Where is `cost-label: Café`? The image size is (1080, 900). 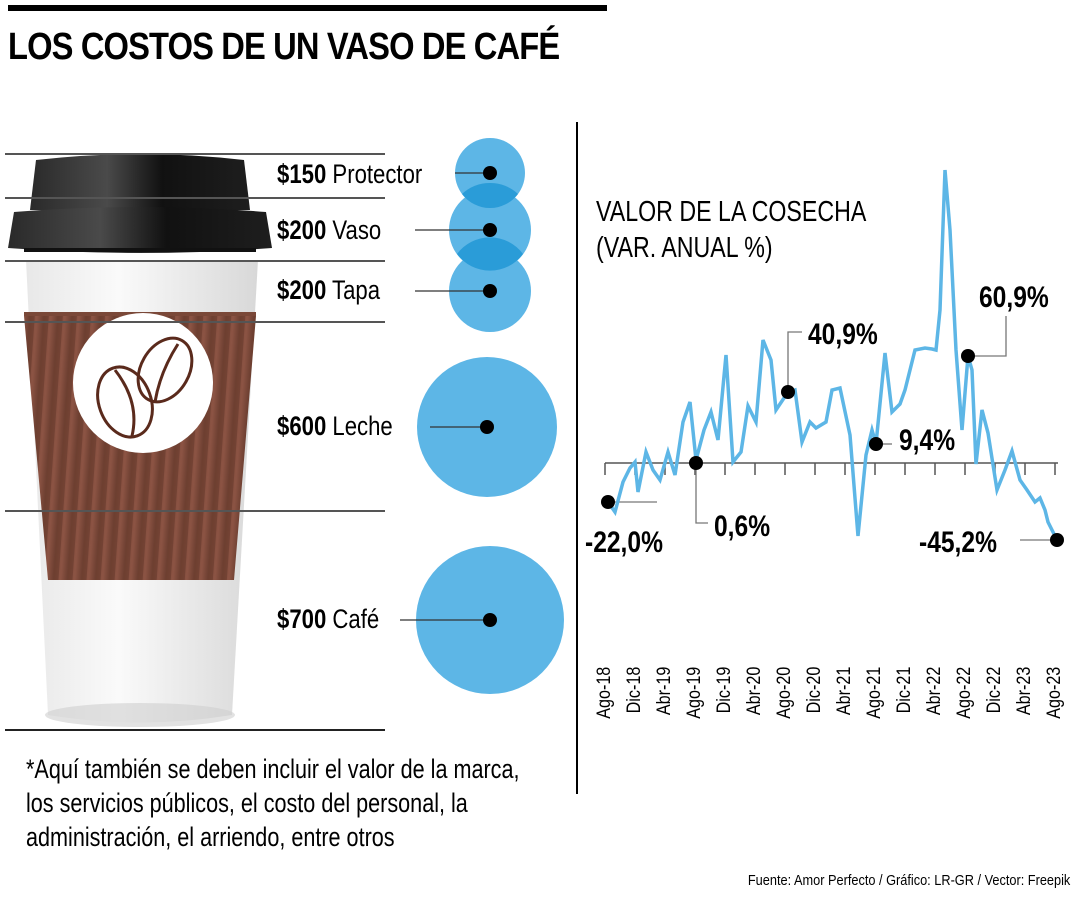 cost-label: Café is located at coordinates (356, 619).